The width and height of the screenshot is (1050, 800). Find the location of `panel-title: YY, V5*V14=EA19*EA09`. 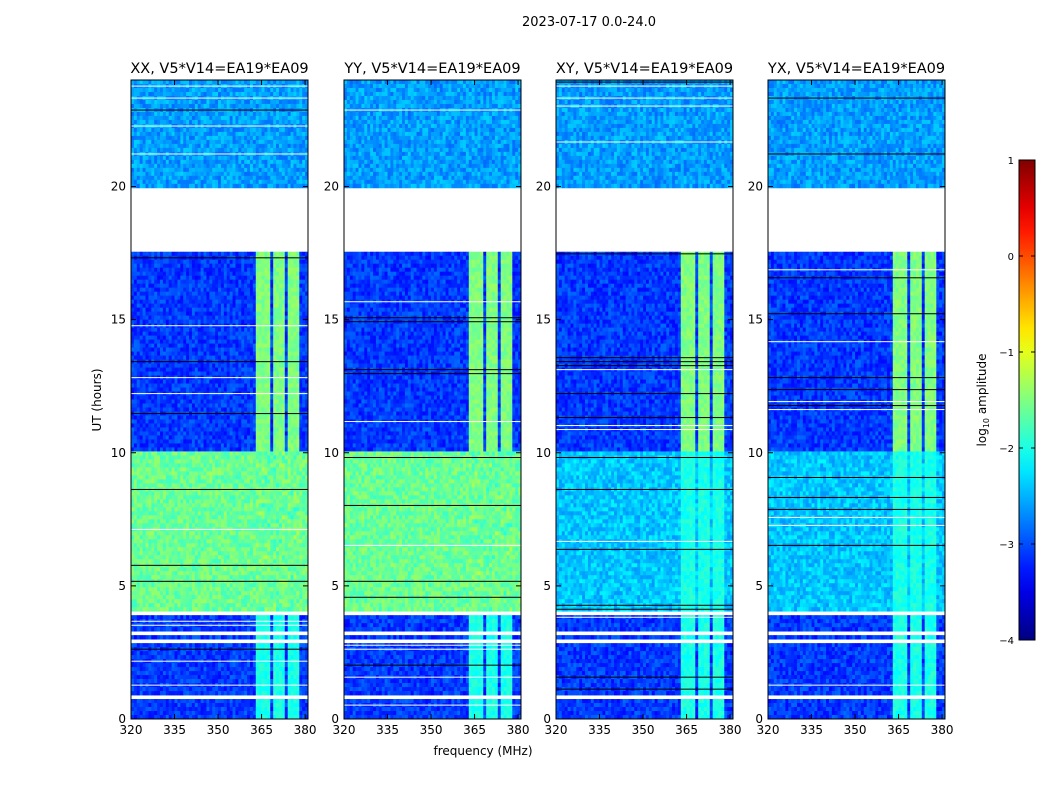

panel-title: YY, V5*V14=EA19*EA09 is located at coordinates (431, 69).